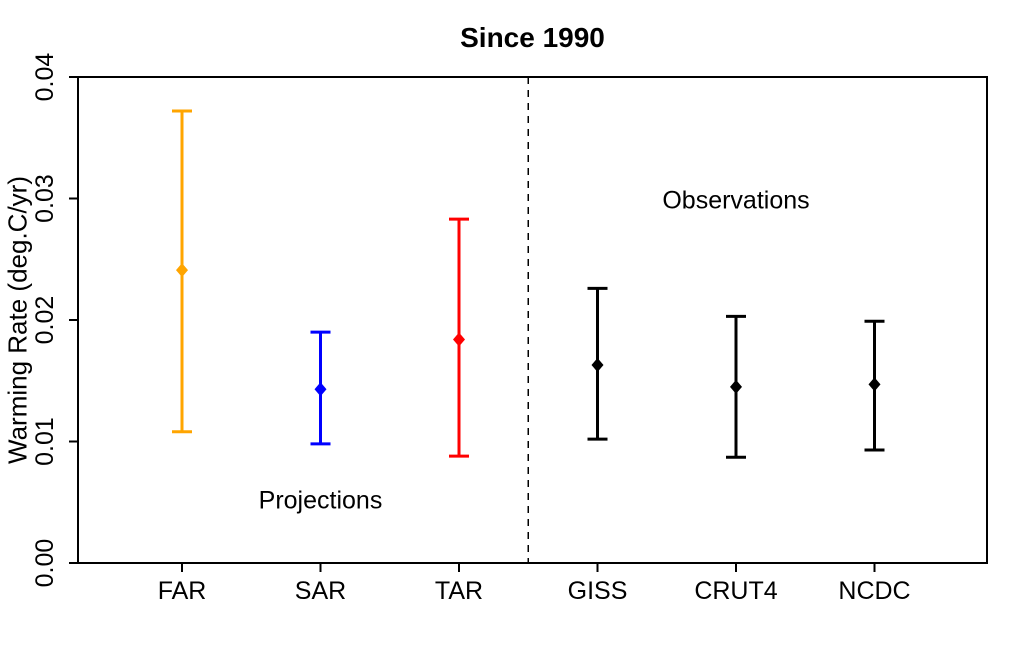 This screenshot has width=1024, height=661. What do you see at coordinates (735, 591) in the screenshot?
I see `x-tick-label-crut4: CRUT4` at bounding box center [735, 591].